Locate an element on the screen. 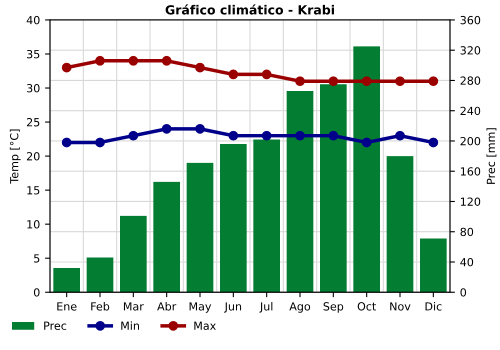 This screenshot has width=500, height=350. y2-tick-label: 0 is located at coordinates (463, 292).